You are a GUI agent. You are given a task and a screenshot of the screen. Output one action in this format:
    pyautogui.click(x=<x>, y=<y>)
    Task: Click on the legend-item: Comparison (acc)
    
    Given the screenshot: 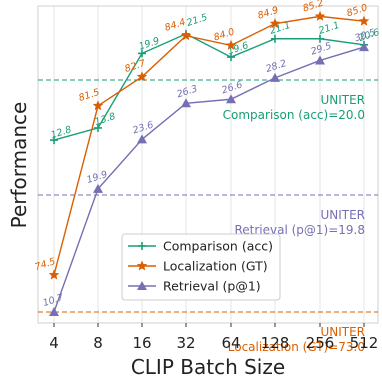 What is the action you would take?
    pyautogui.click(x=200, y=246)
    